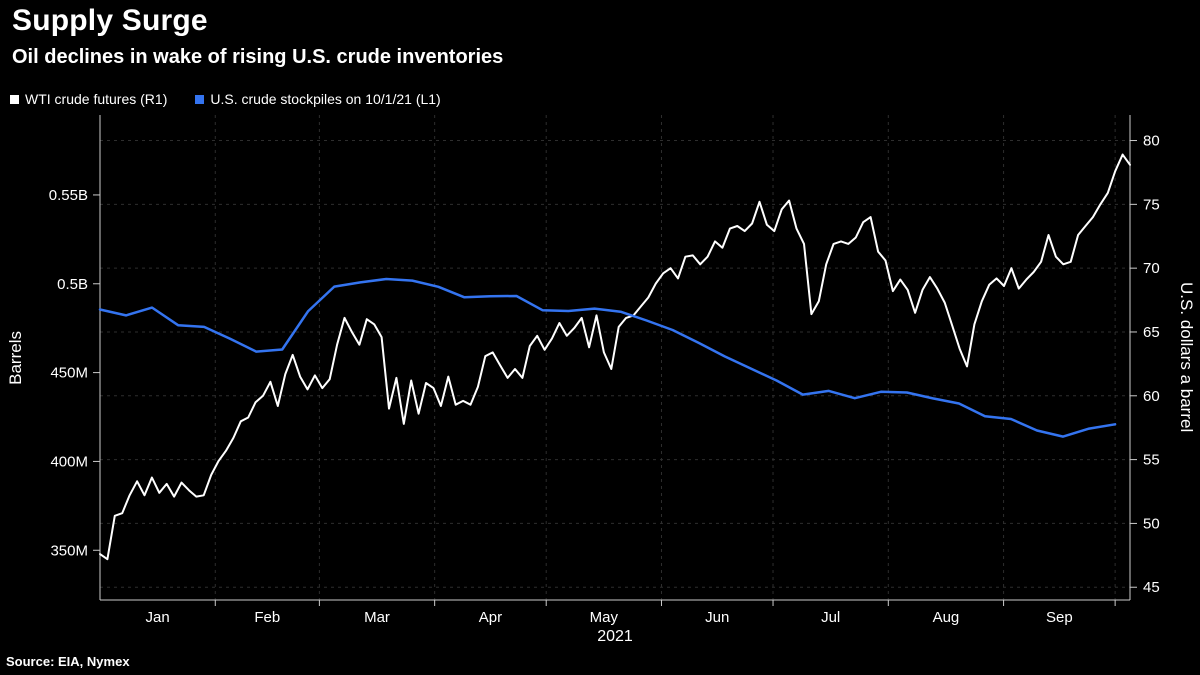 The height and width of the screenshot is (675, 1200). What do you see at coordinates (615, 636) in the screenshot?
I see `x-axis-year-label: 2021` at bounding box center [615, 636].